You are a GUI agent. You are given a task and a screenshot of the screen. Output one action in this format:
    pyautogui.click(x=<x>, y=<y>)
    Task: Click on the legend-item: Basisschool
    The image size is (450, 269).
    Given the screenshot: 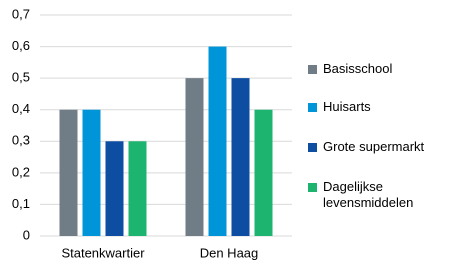 What is the action you would take?
    pyautogui.click(x=378, y=69)
    